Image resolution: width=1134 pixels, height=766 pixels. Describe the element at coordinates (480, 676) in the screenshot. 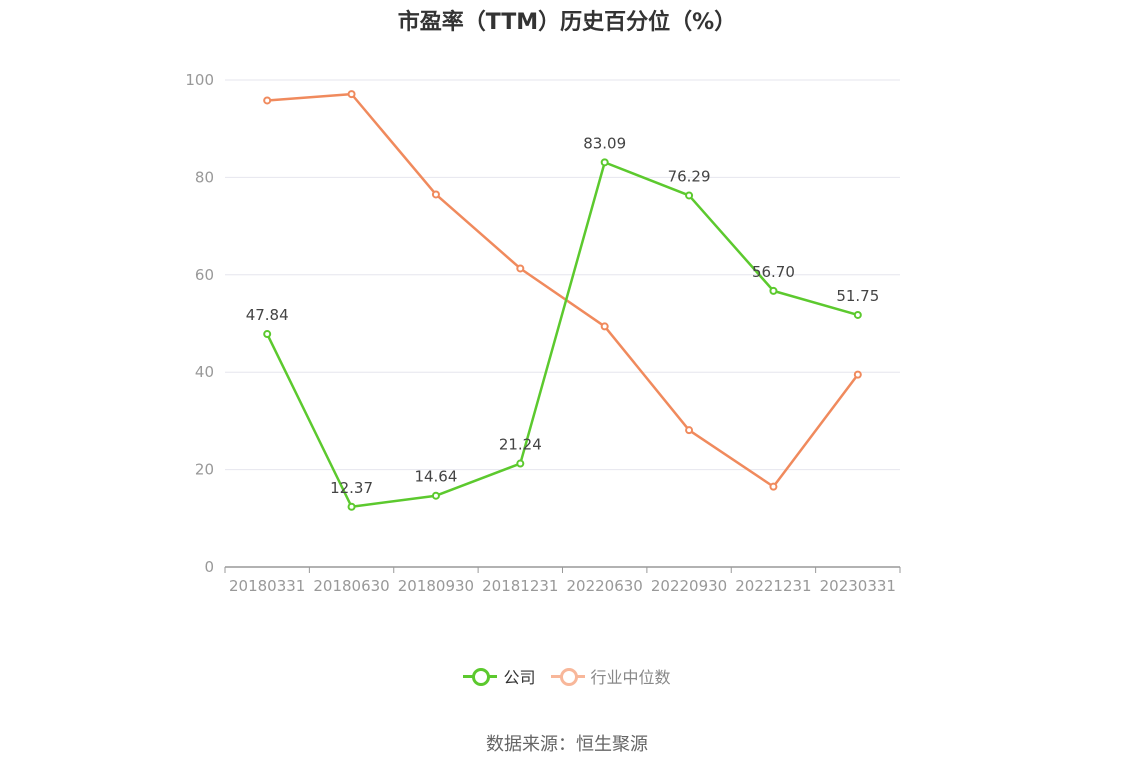

I see `legend-swatch-company` at that location.